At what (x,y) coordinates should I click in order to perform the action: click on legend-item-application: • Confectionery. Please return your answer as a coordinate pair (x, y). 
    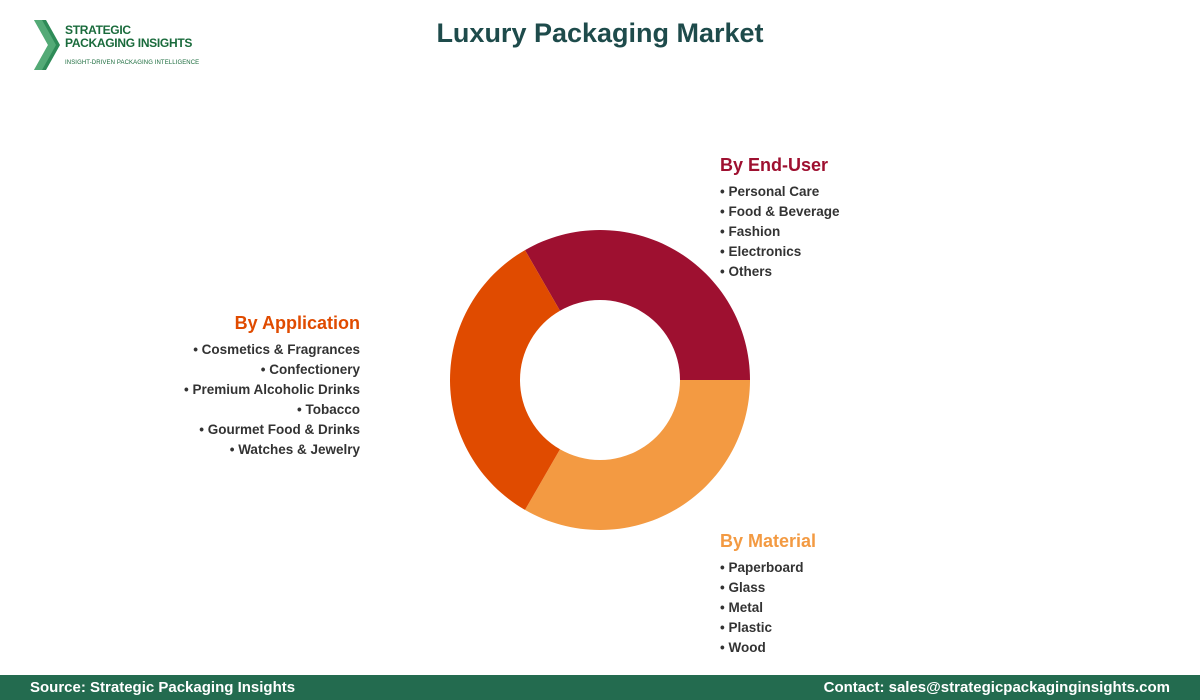
    Looking at the image, I should click on (310, 369).